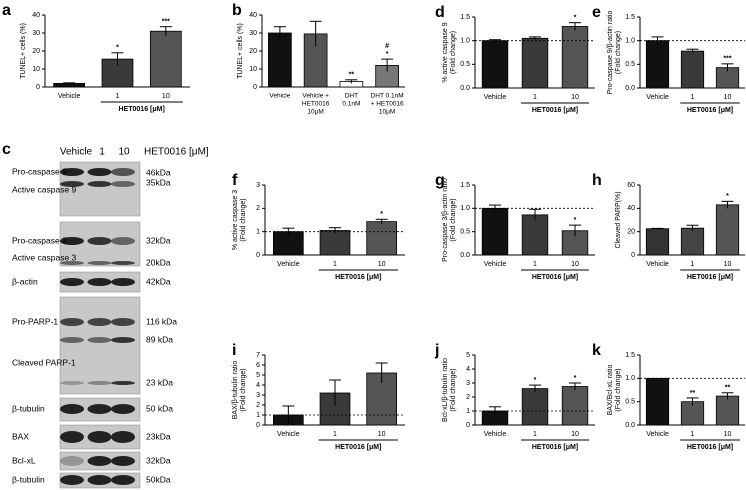 The width and height of the screenshot is (746, 490). What do you see at coordinates (258, 385) in the screenshot?
I see `y-tick-label: 4` at bounding box center [258, 385].